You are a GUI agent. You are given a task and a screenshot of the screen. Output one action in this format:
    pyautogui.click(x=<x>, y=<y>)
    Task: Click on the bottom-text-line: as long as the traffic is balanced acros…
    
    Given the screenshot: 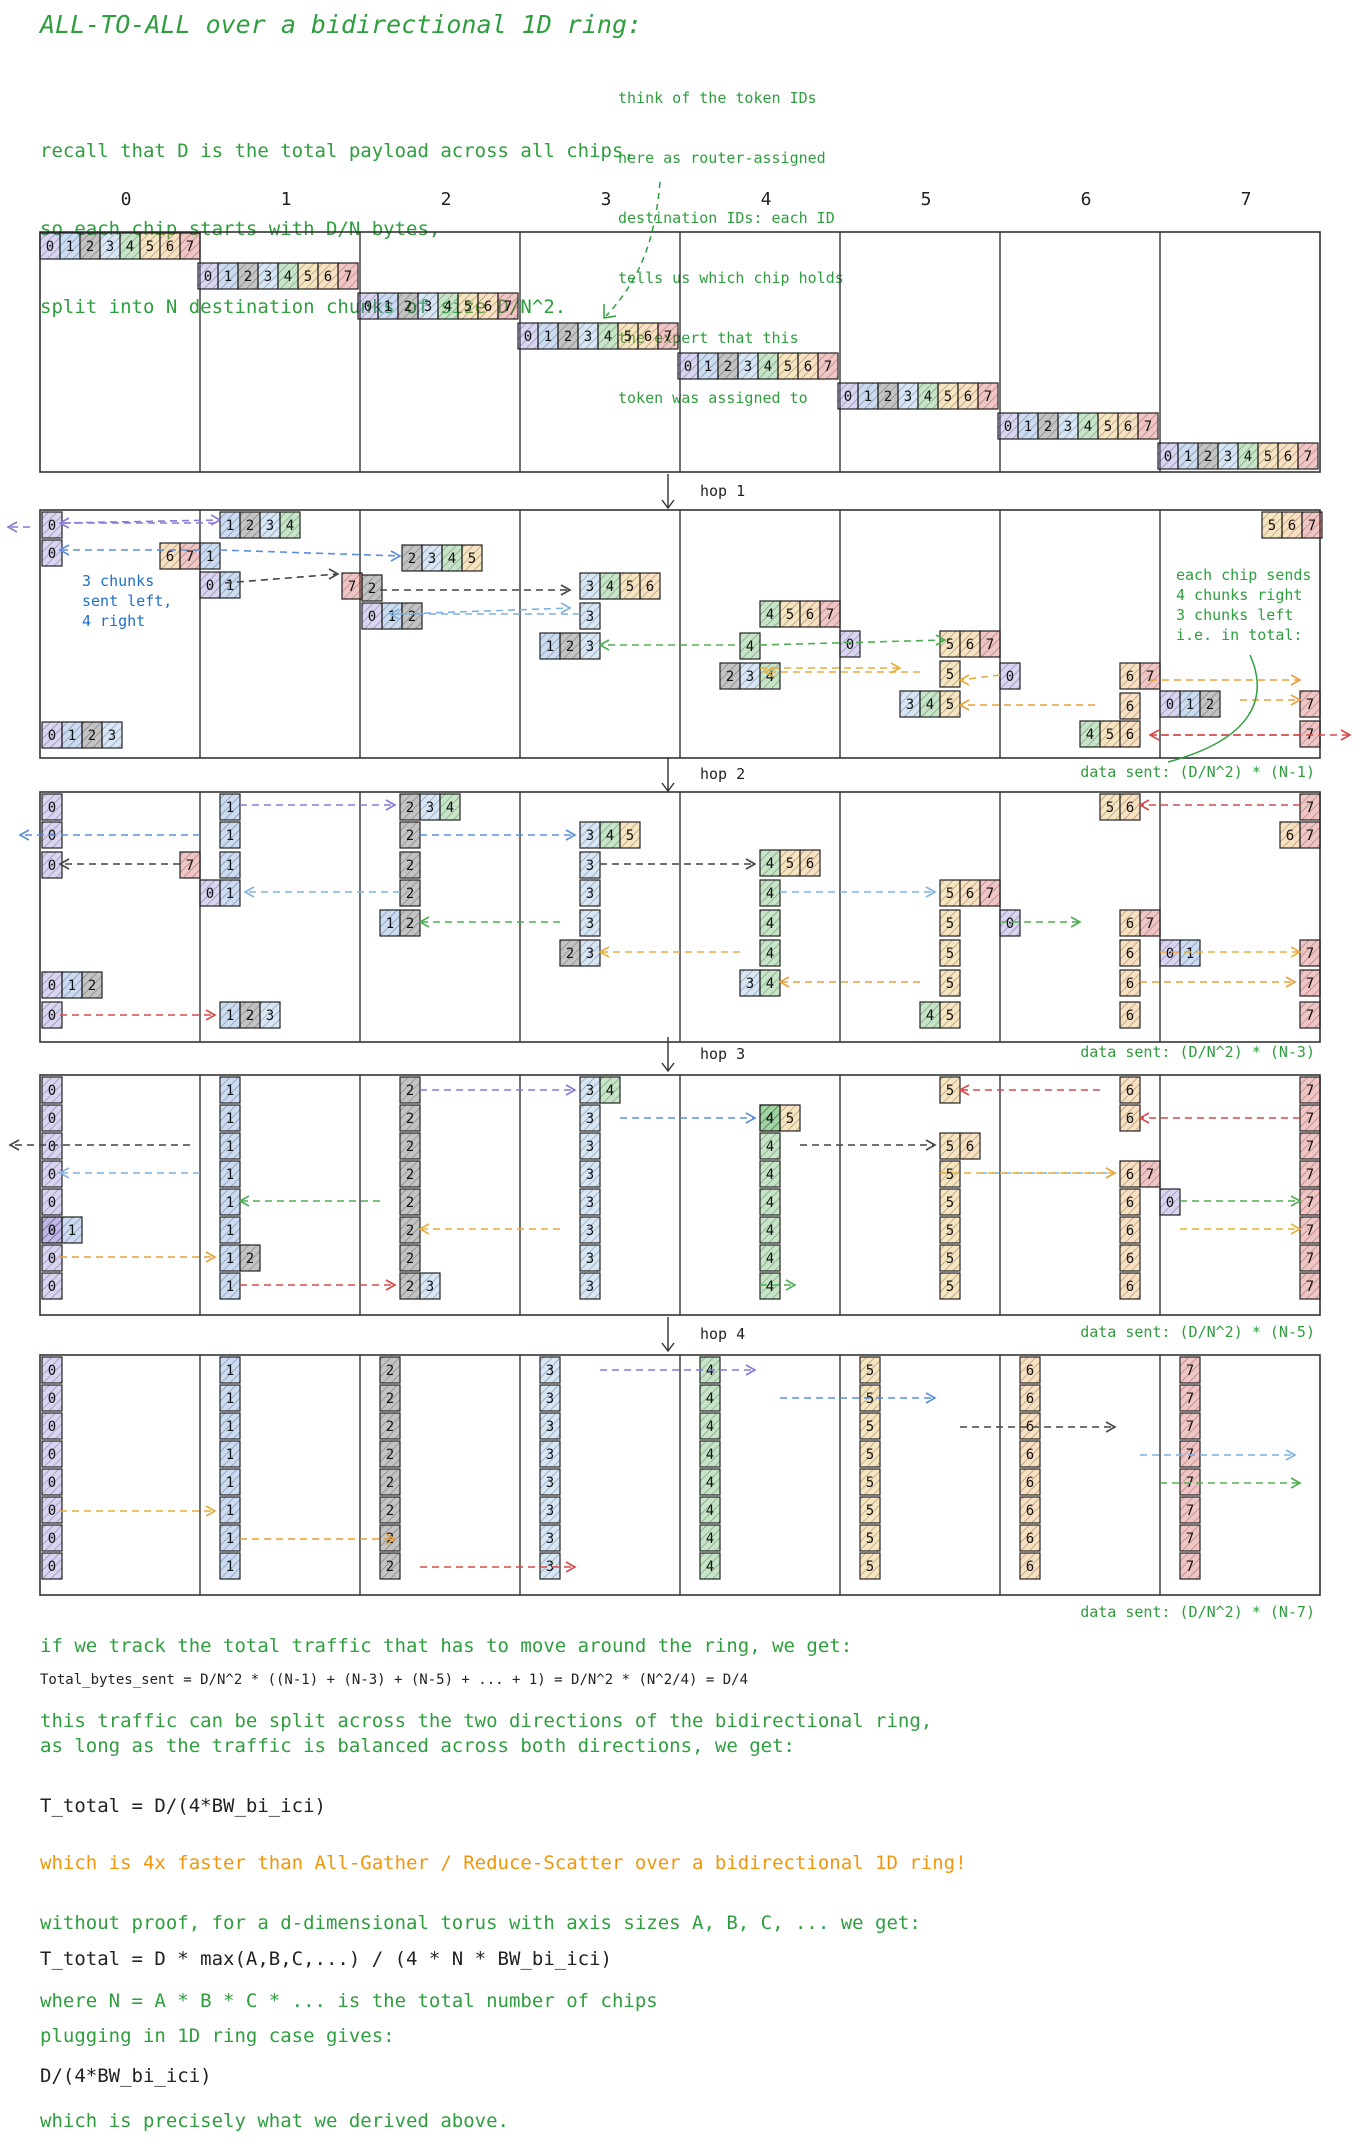 What is the action you would take?
    pyautogui.click(x=417, y=1746)
    